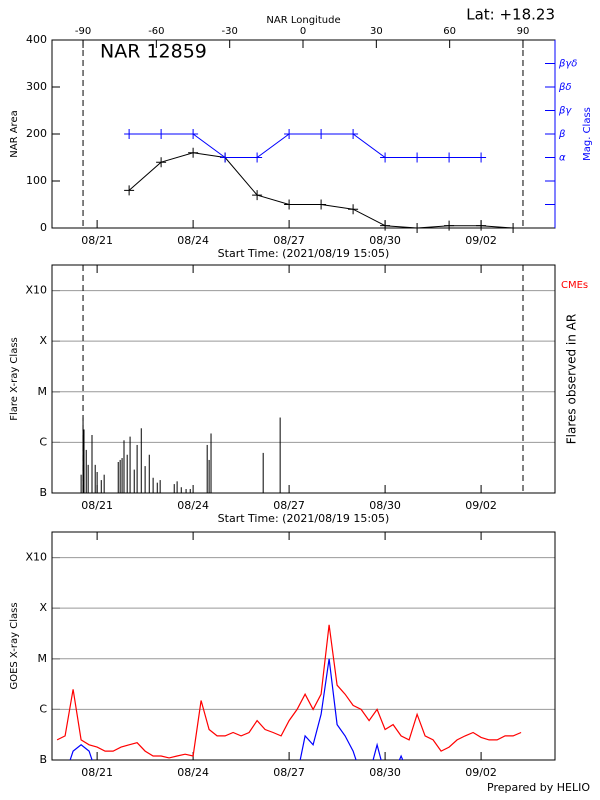  What do you see at coordinates (572, 379) in the screenshot?
I see `y2-axis-label: Flares observed in AR` at bounding box center [572, 379].